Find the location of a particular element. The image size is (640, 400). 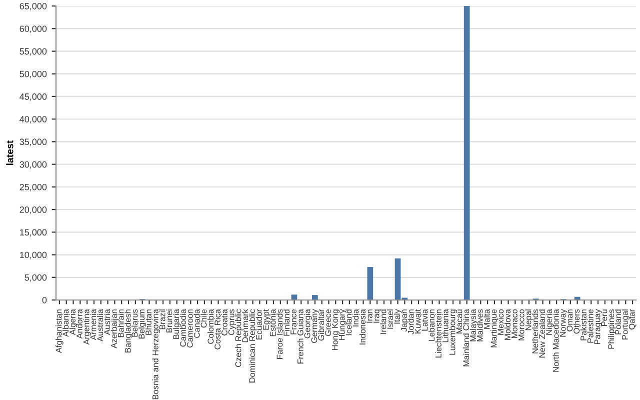

y-tick-label: 45,000 is located at coordinates (33, 97).